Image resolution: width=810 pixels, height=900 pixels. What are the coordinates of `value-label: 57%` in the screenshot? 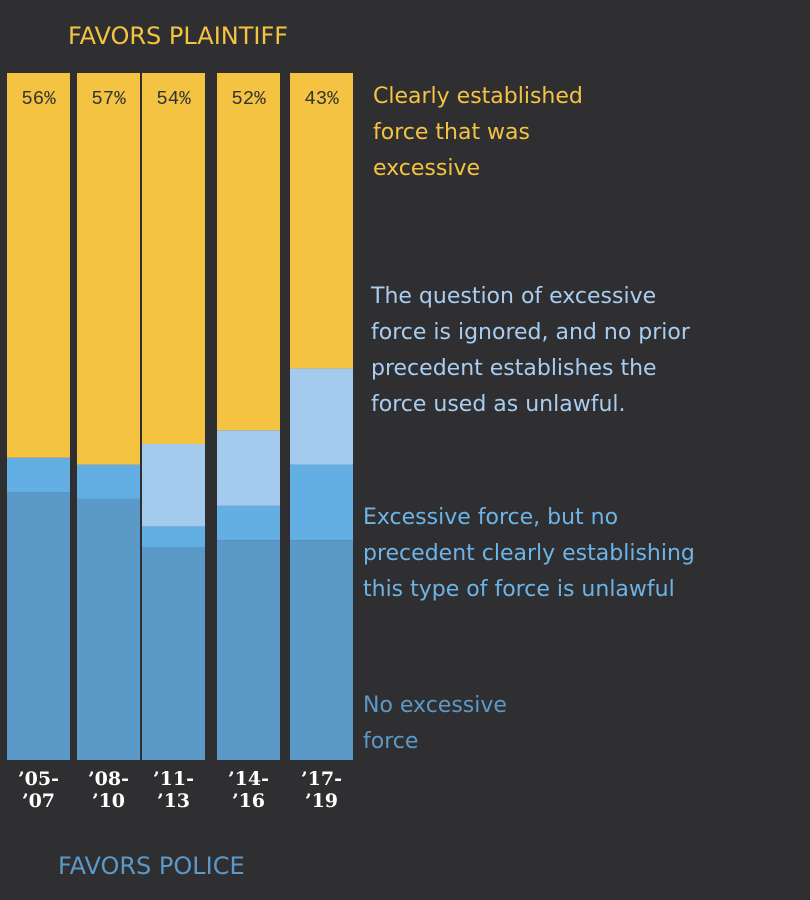 It's located at (108, 99).